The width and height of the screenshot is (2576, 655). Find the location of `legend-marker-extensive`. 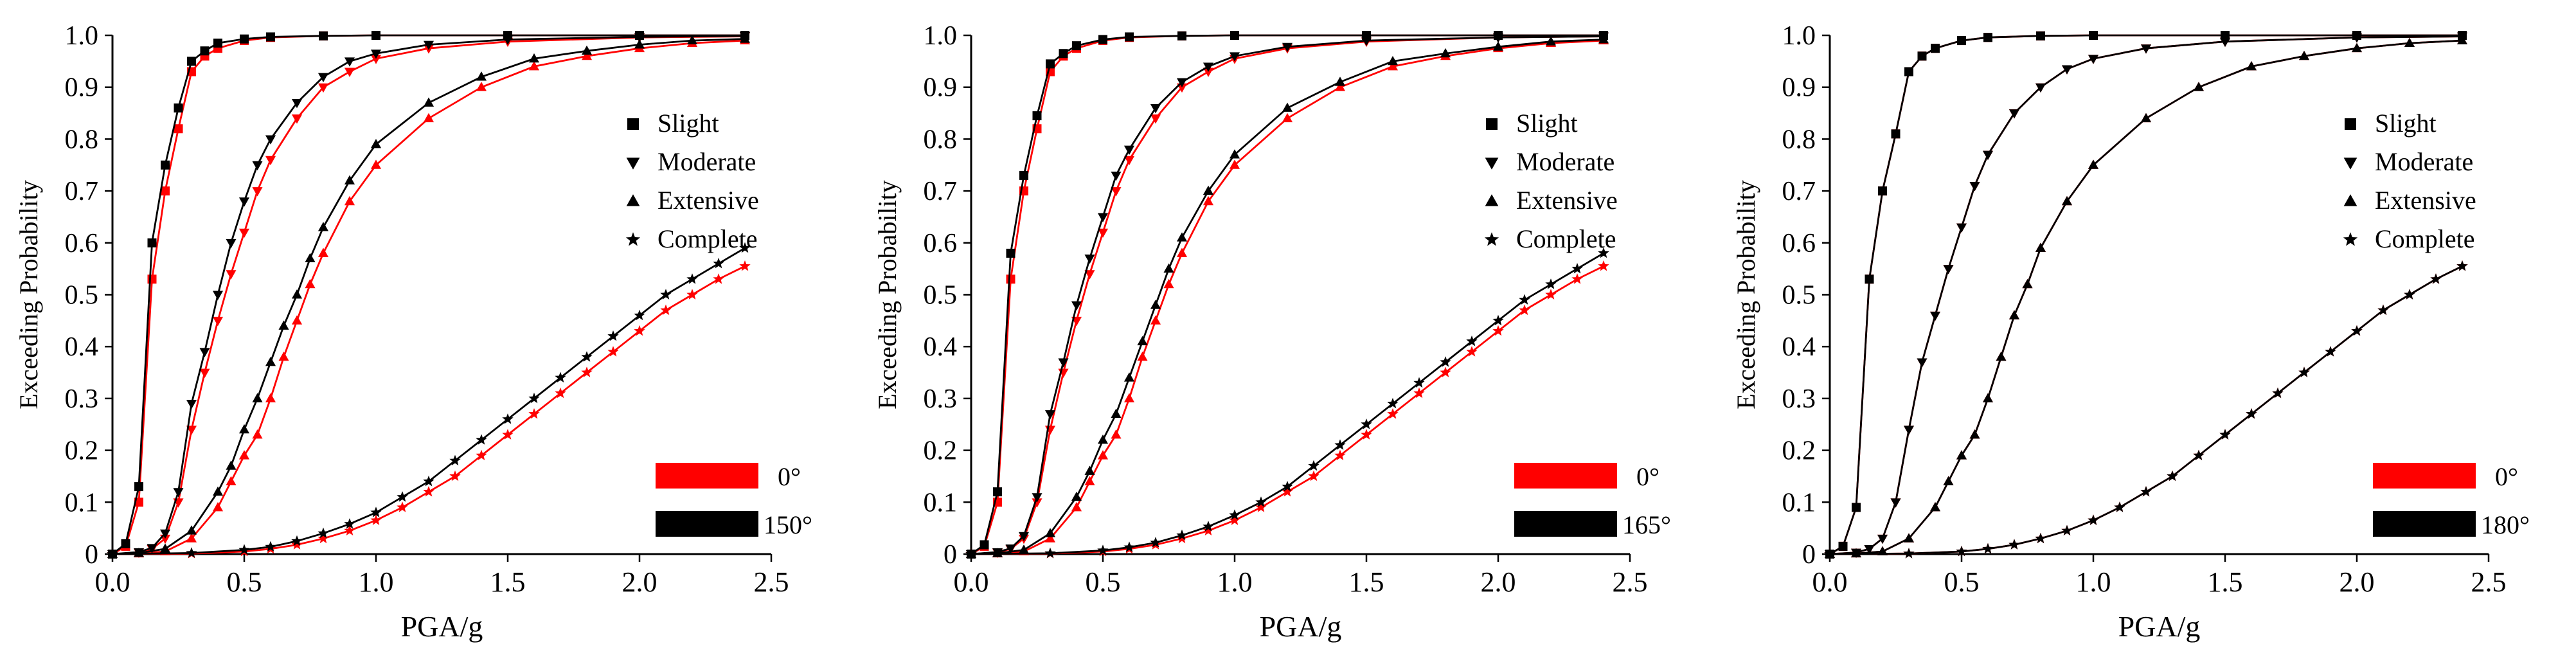

legend-marker-extensive is located at coordinates (1492, 200).